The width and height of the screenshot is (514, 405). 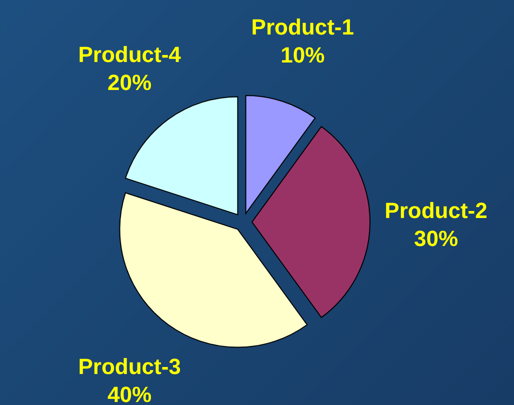 What do you see at coordinates (130, 393) in the screenshot?
I see `data-label: 40%` at bounding box center [130, 393].